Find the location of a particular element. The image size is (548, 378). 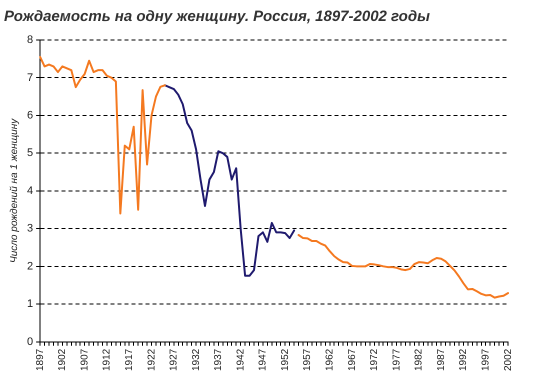

x-tick-label: 1902 is located at coordinates (62, 360).